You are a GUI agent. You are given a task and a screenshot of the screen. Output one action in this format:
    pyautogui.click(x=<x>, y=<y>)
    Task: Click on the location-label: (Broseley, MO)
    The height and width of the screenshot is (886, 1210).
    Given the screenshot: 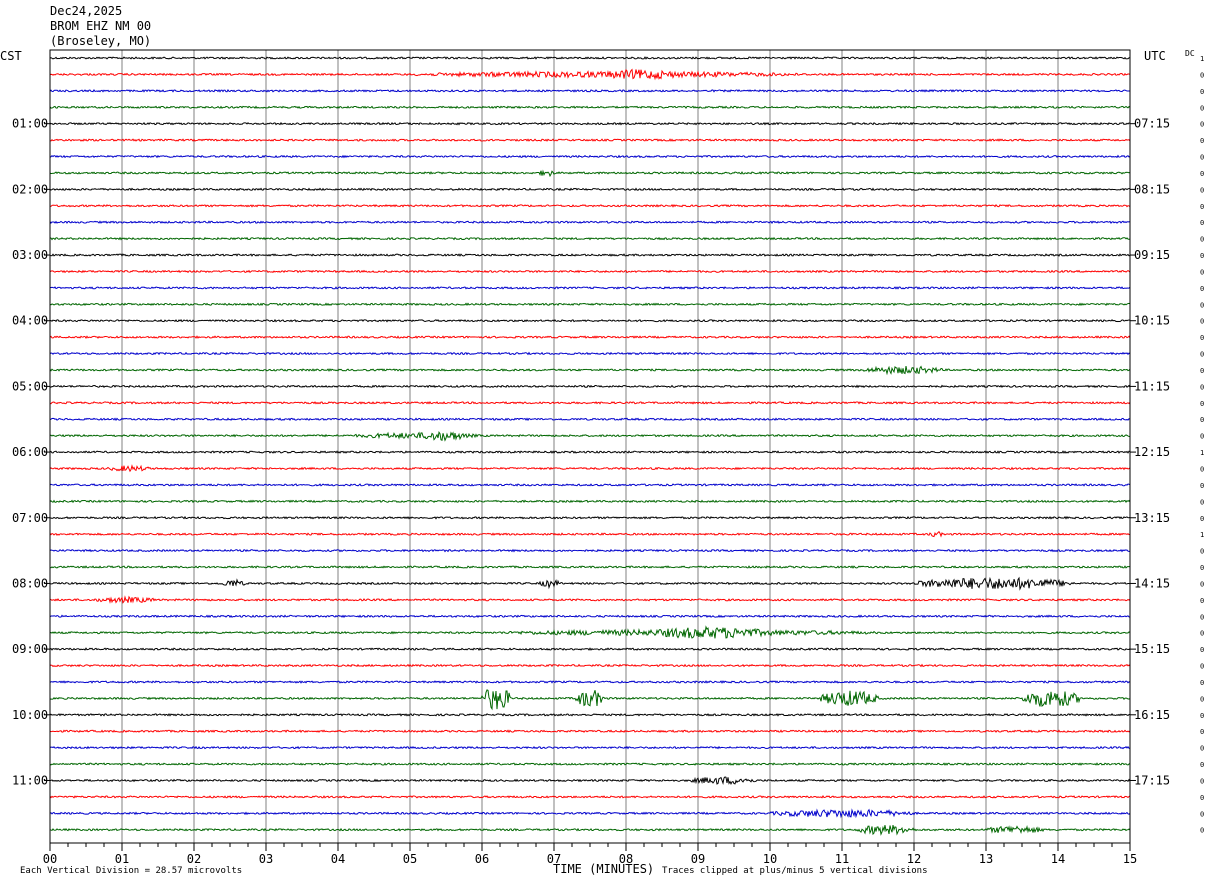 What is the action you would take?
    pyautogui.click(x=101, y=41)
    